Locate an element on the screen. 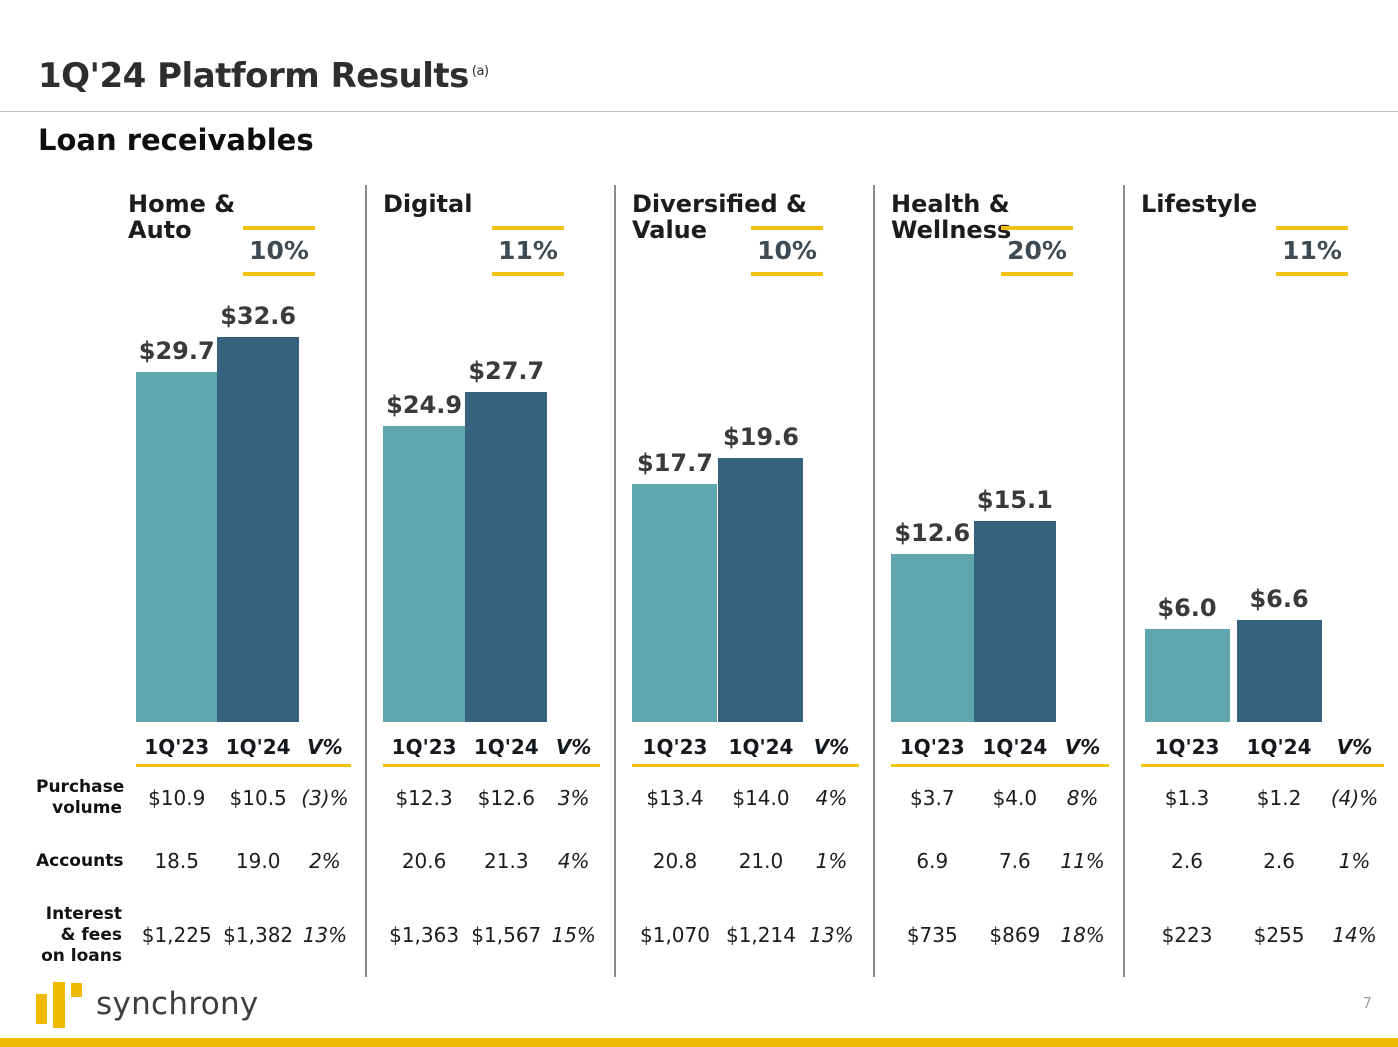 This screenshot has width=1398, height=1047. table-cell: $4.0 is located at coordinates (1015, 798).